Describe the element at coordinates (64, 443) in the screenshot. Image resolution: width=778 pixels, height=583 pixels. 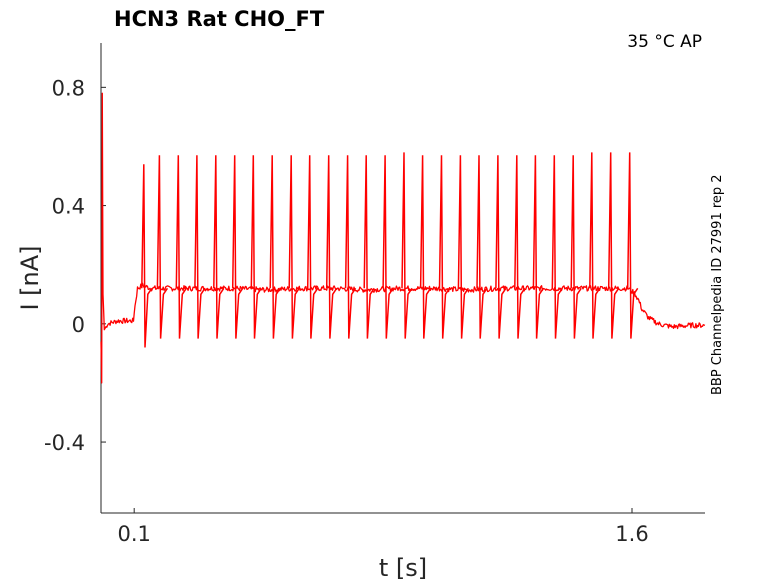
I see `y-tick-label: -0.4` at that location.